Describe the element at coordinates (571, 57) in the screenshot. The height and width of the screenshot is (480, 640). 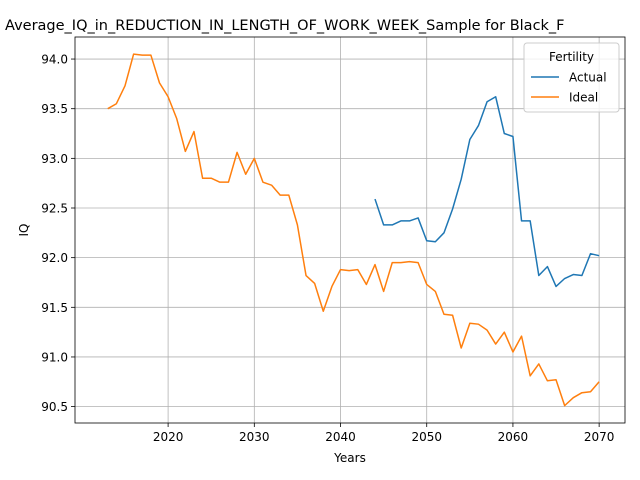
I see `legend-title: Fertility` at that location.